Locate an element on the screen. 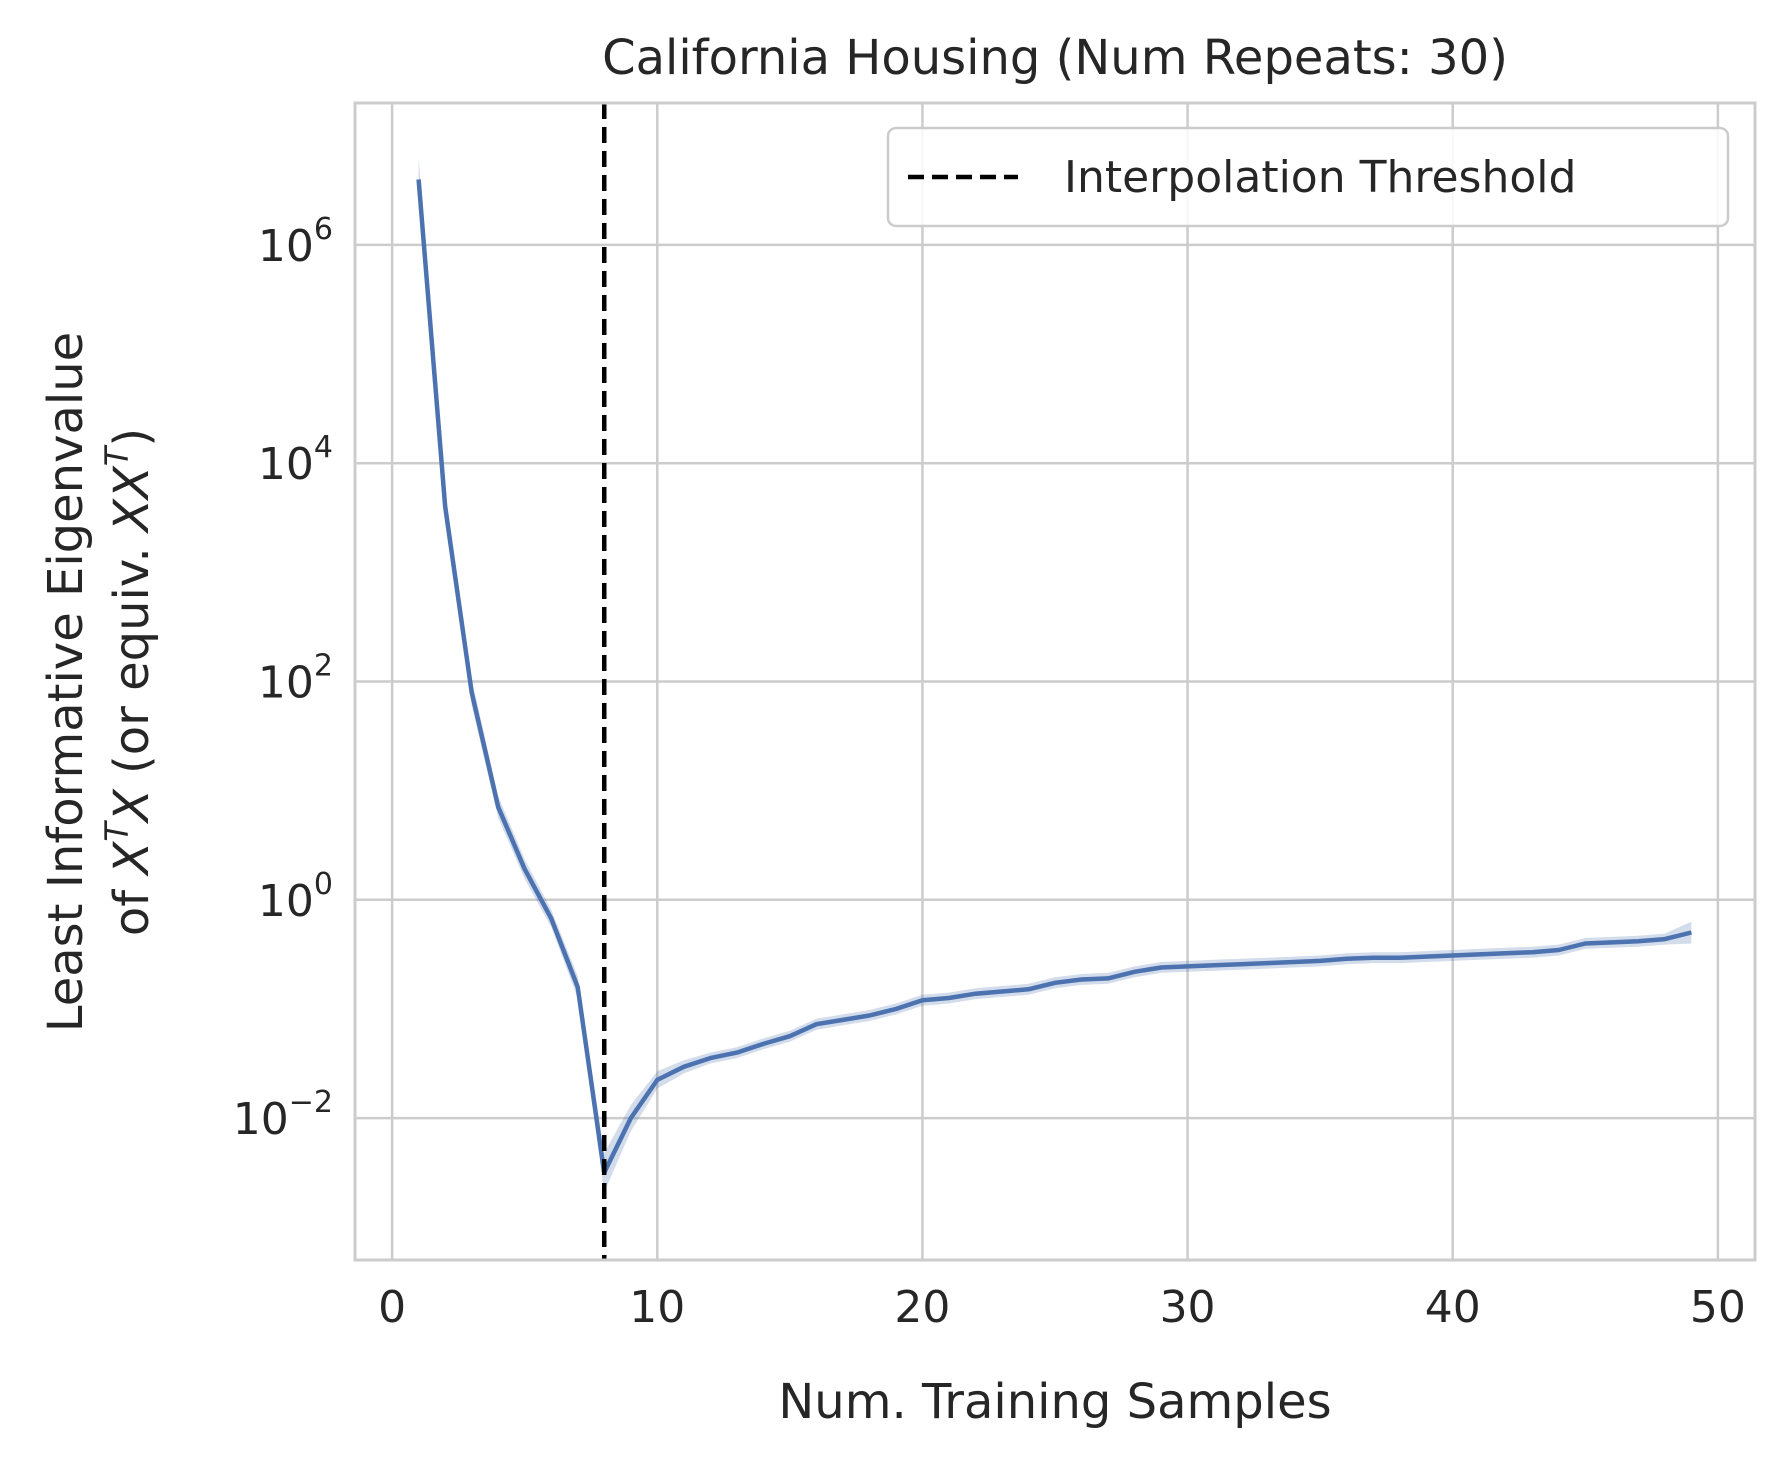  y-axis-label-line2: of XTX (or equiv. XXT) is located at coordinates (129, 682).